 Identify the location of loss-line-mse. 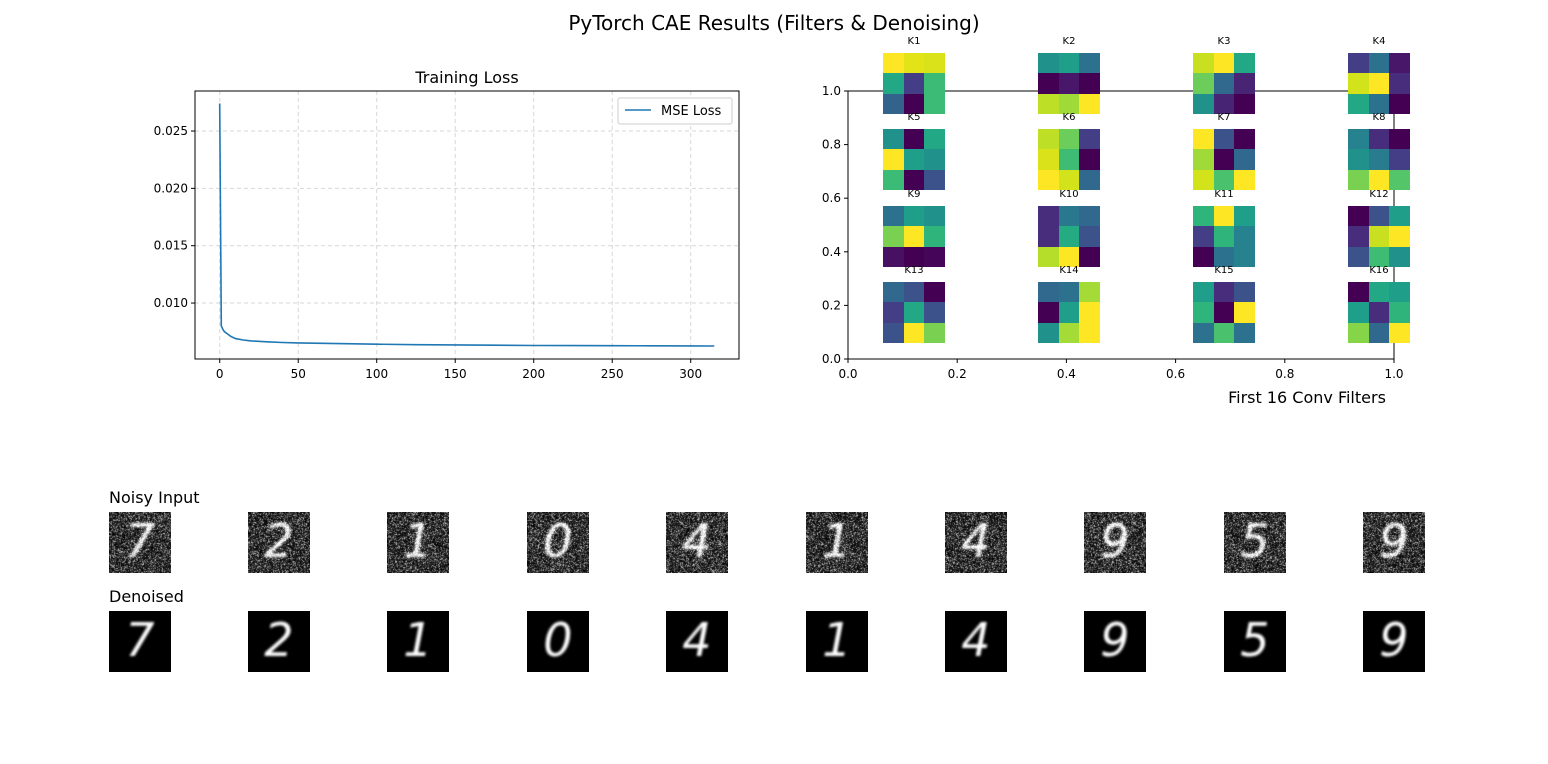
(466, 225).